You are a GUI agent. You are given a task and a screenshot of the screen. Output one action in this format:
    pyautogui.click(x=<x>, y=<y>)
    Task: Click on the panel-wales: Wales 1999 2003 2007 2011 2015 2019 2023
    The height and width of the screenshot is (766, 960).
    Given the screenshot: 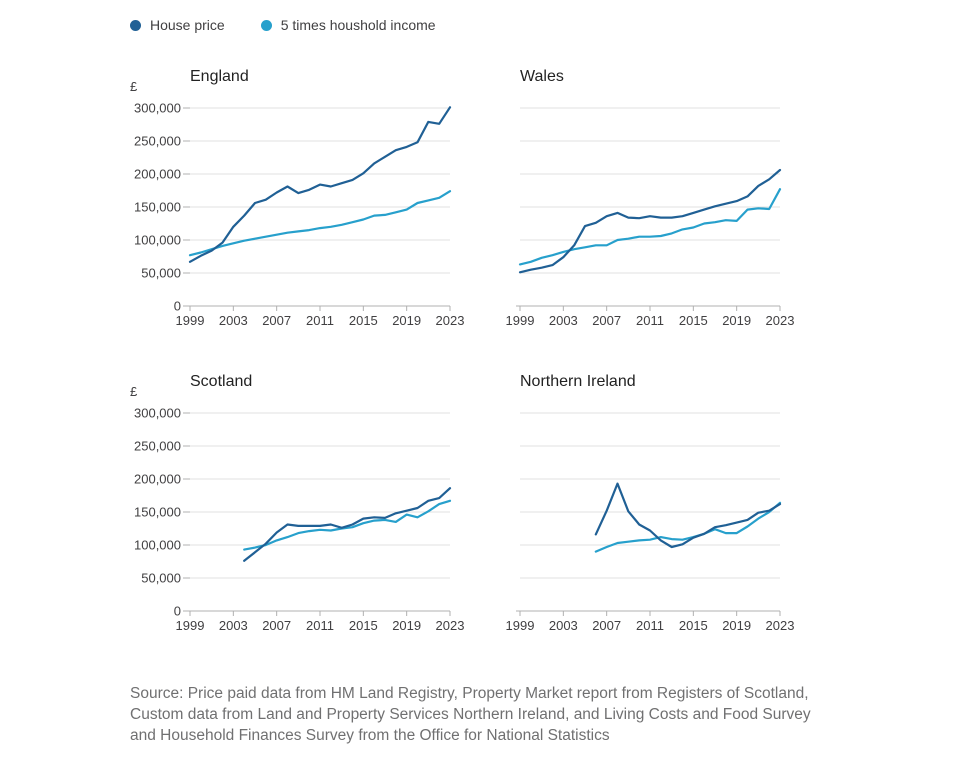 What is the action you would take?
    pyautogui.click(x=650, y=198)
    